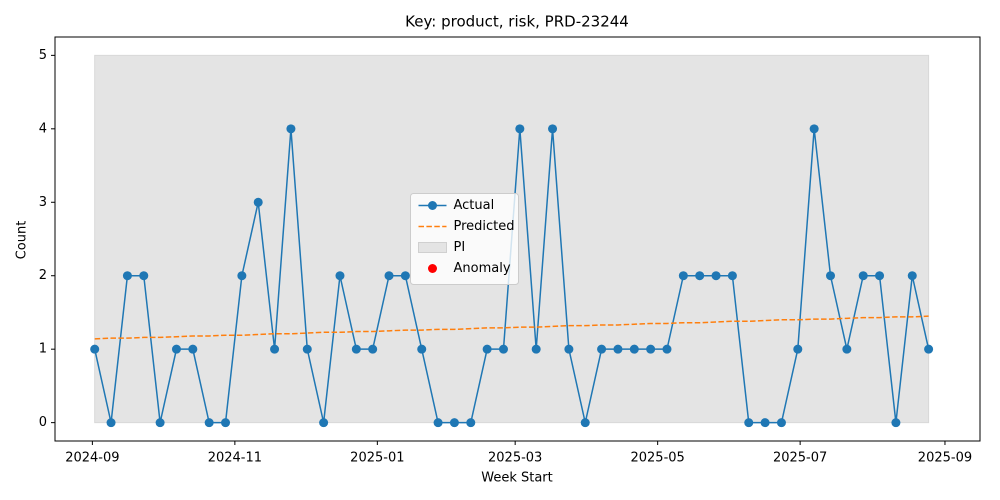  What do you see at coordinates (43, 128) in the screenshot?
I see `y-tick-label: 4` at bounding box center [43, 128].